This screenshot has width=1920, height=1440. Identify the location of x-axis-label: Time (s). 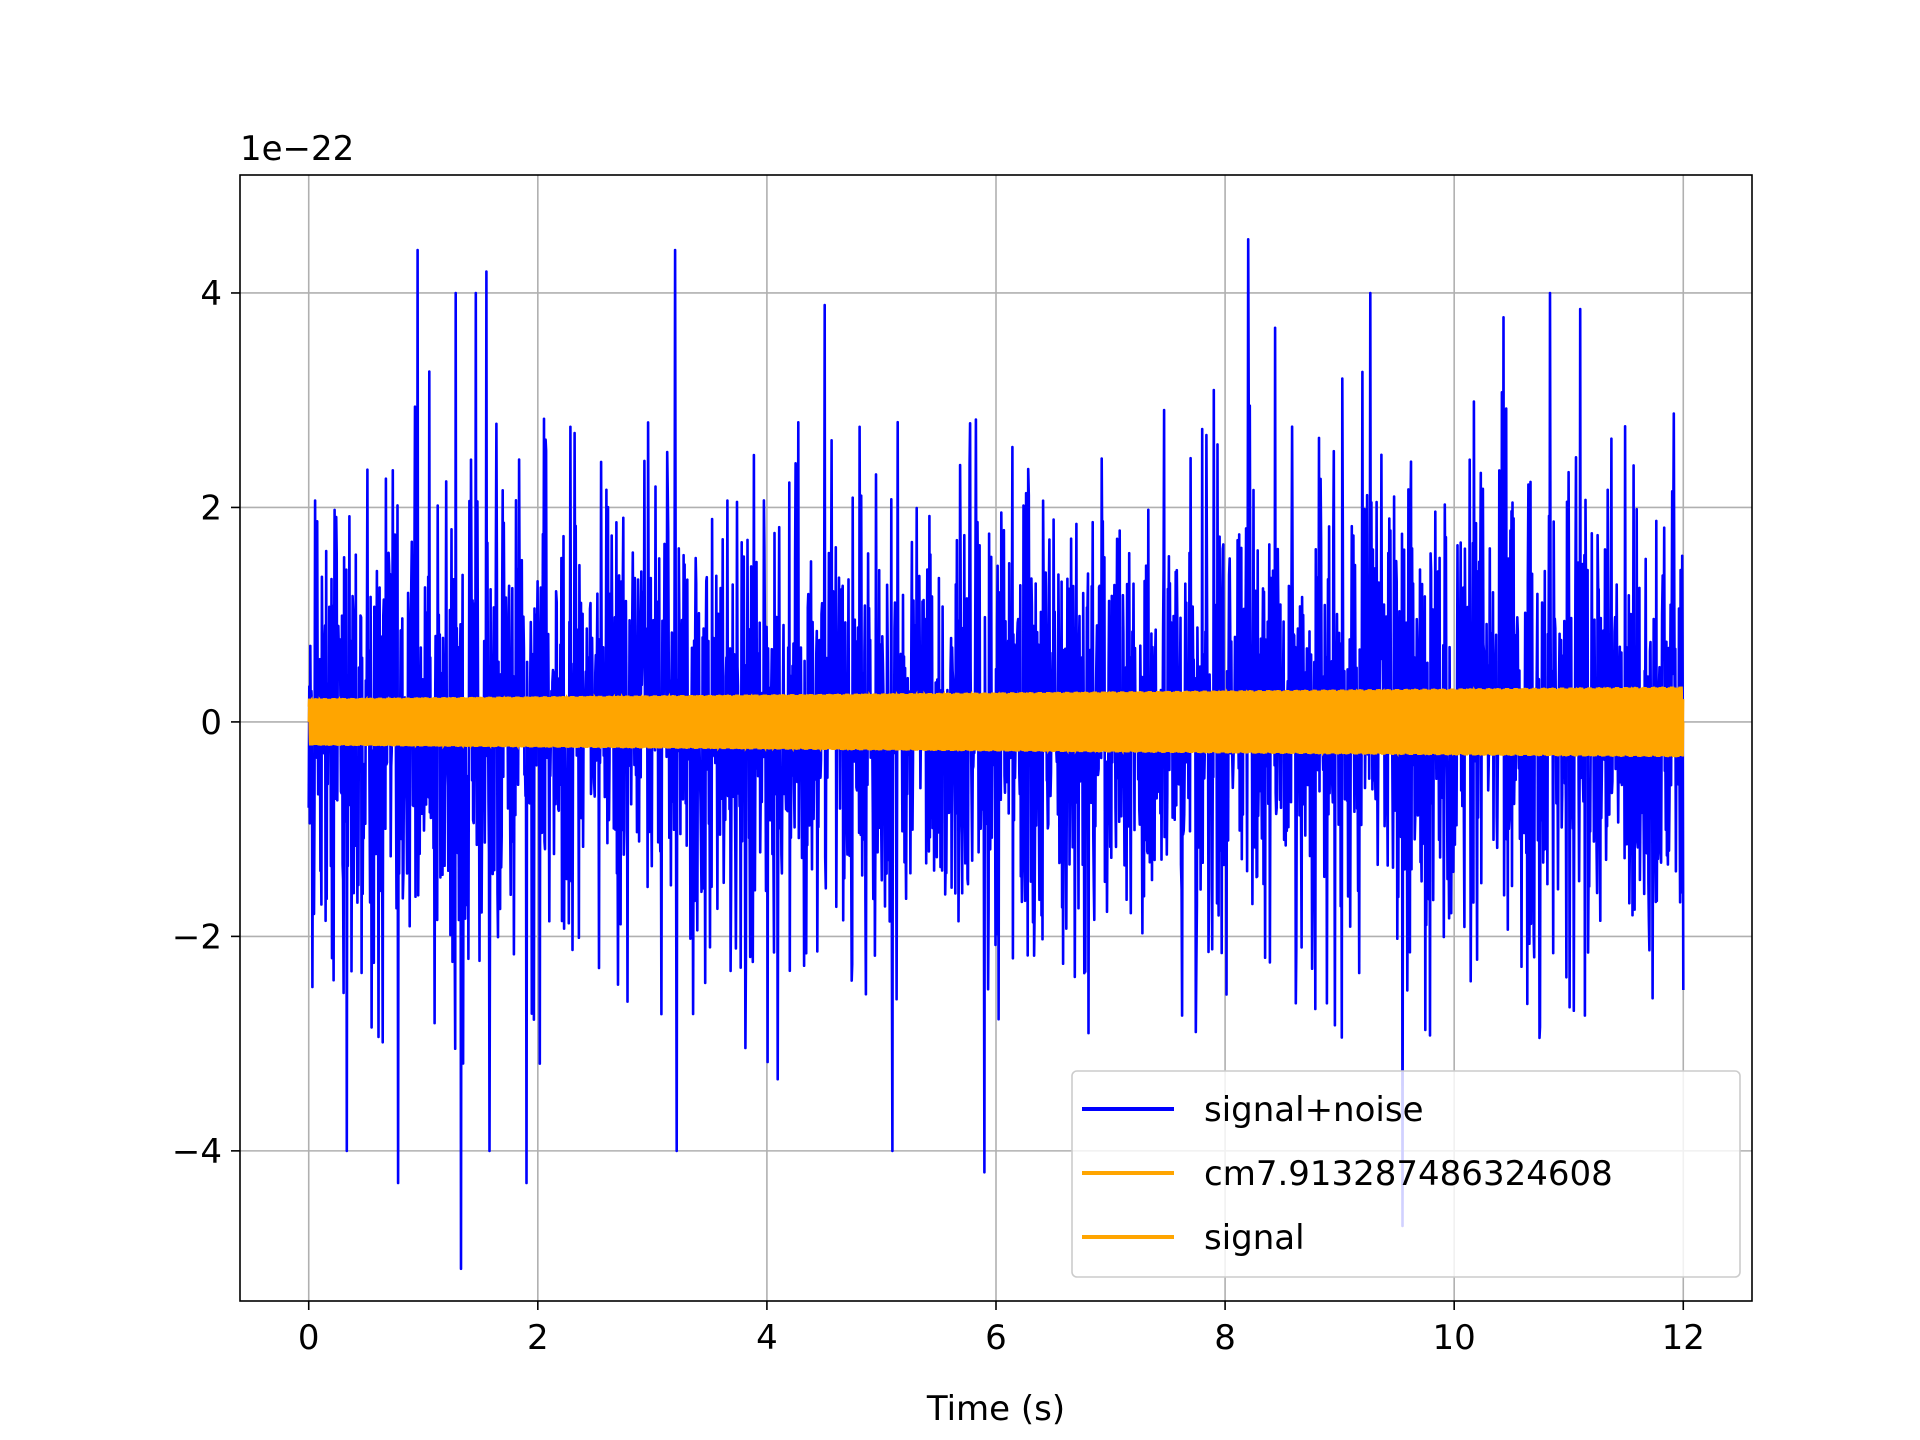
(995, 1409).